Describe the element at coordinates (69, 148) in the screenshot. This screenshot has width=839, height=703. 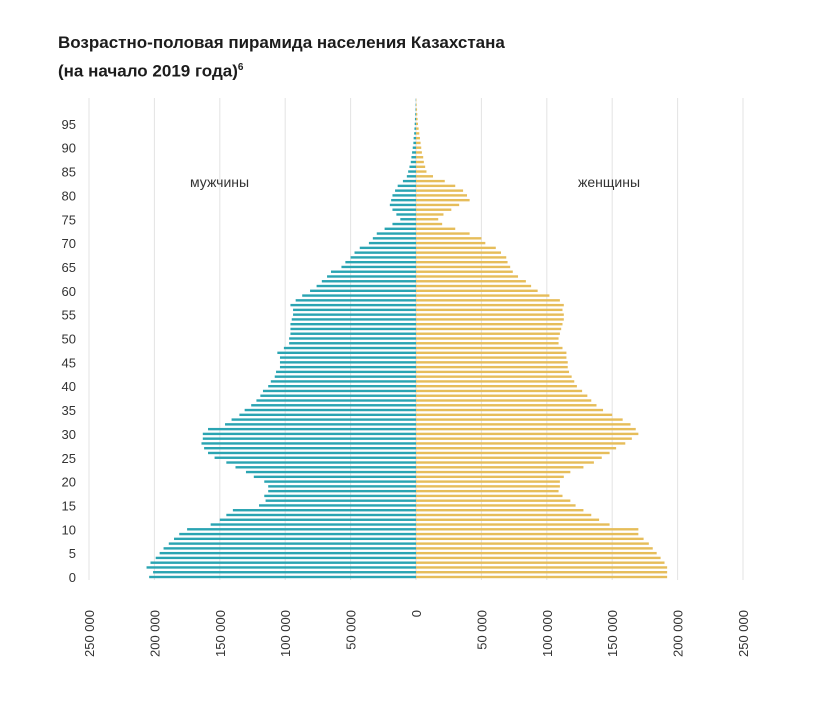
I see `y-tick-90: 90` at that location.